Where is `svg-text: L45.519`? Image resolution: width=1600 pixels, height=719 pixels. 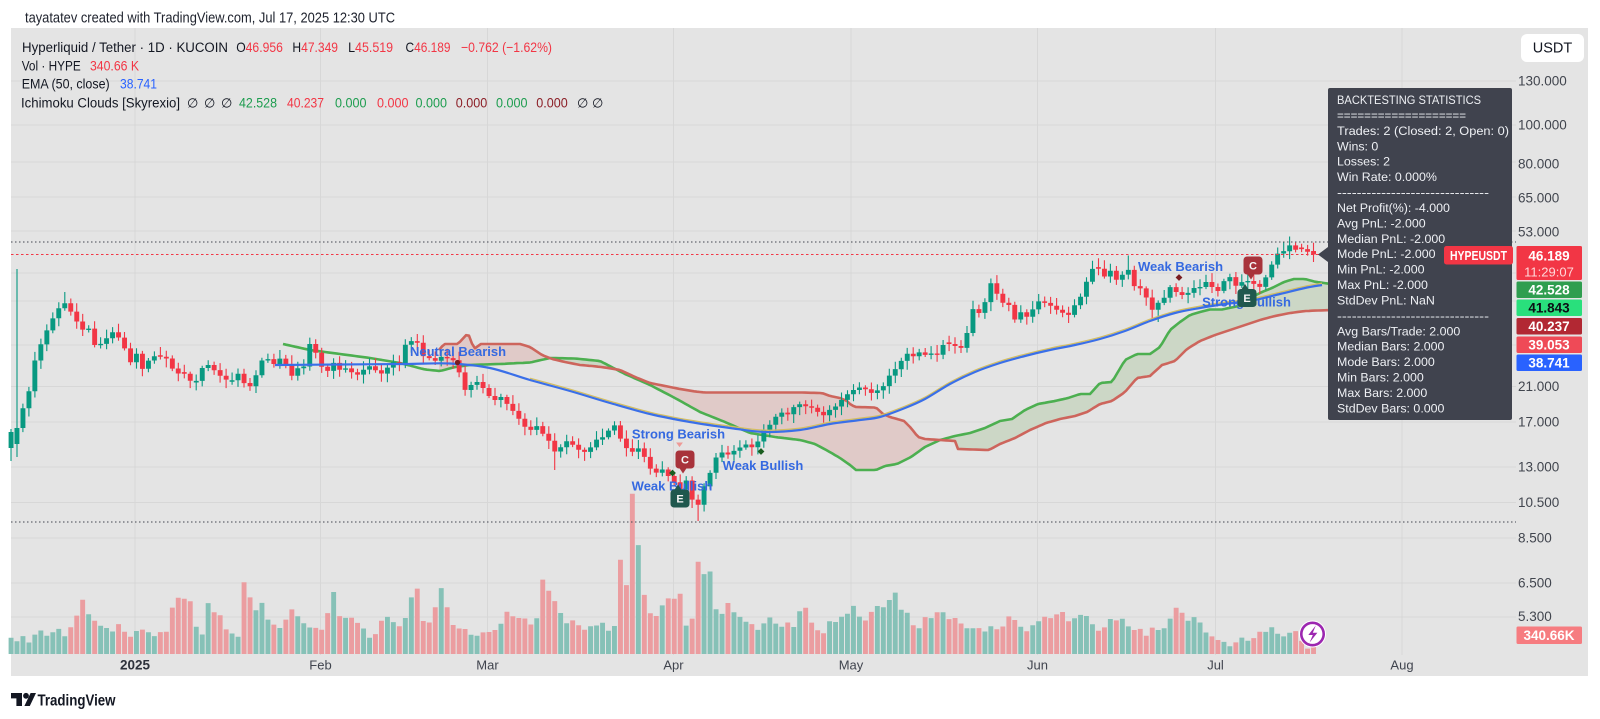 svg-text: L45.519 is located at coordinates (370, 47).